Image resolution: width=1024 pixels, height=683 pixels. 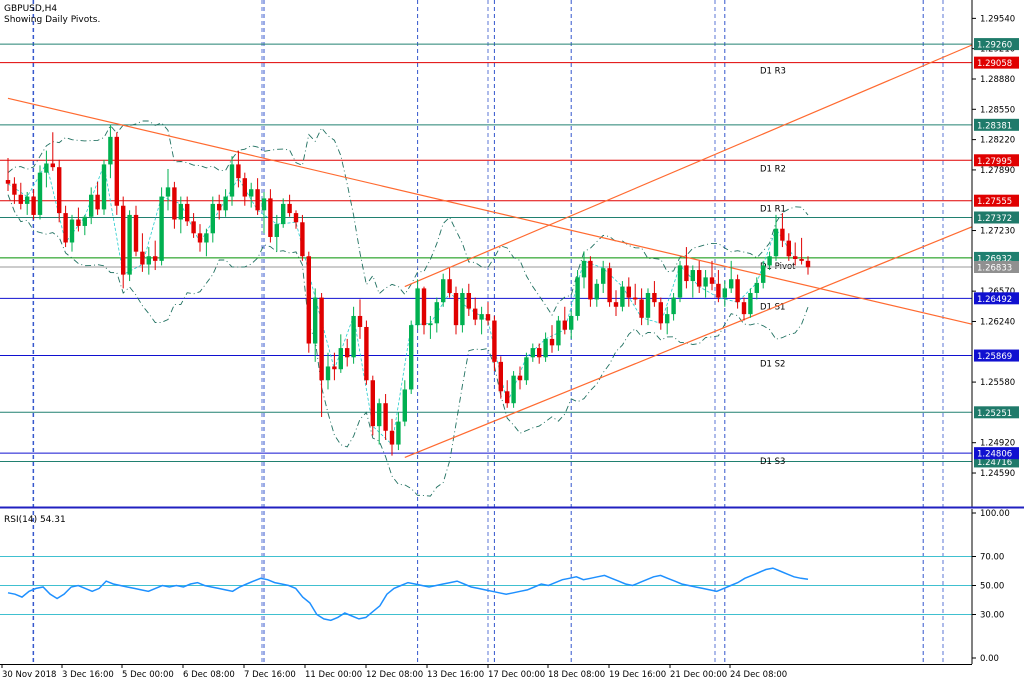 I want to click on price-tick-label: 1.24590, so click(x=997, y=474).